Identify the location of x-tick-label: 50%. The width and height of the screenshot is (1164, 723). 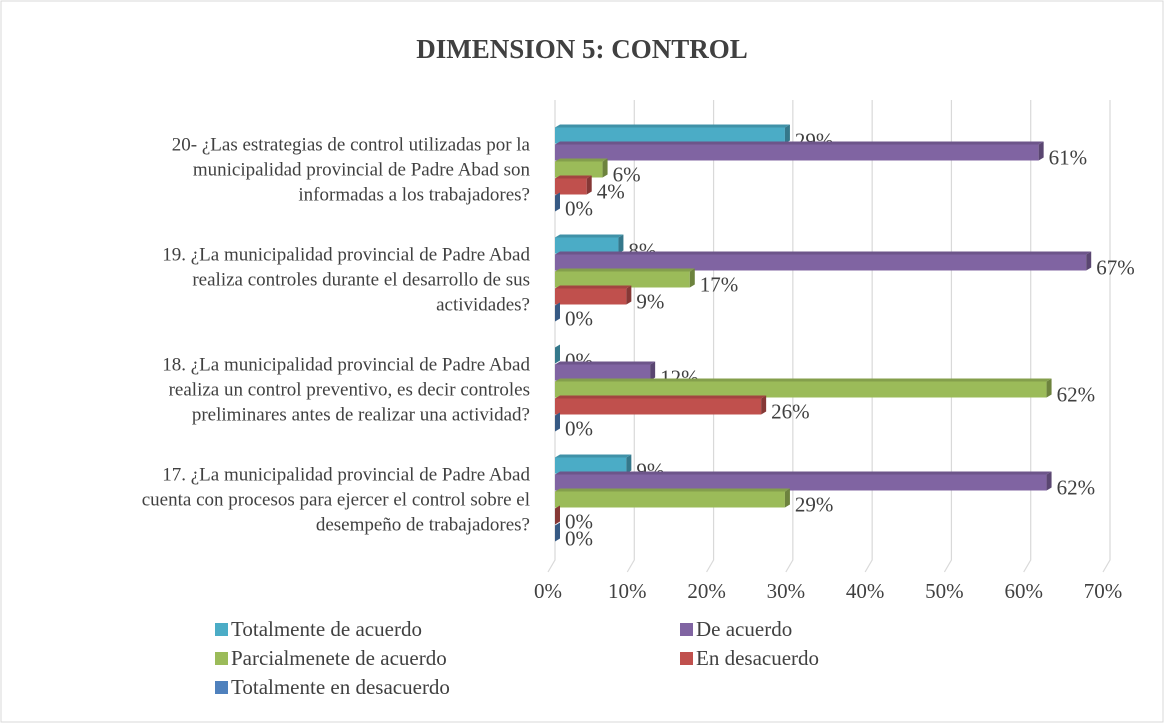
(944, 591).